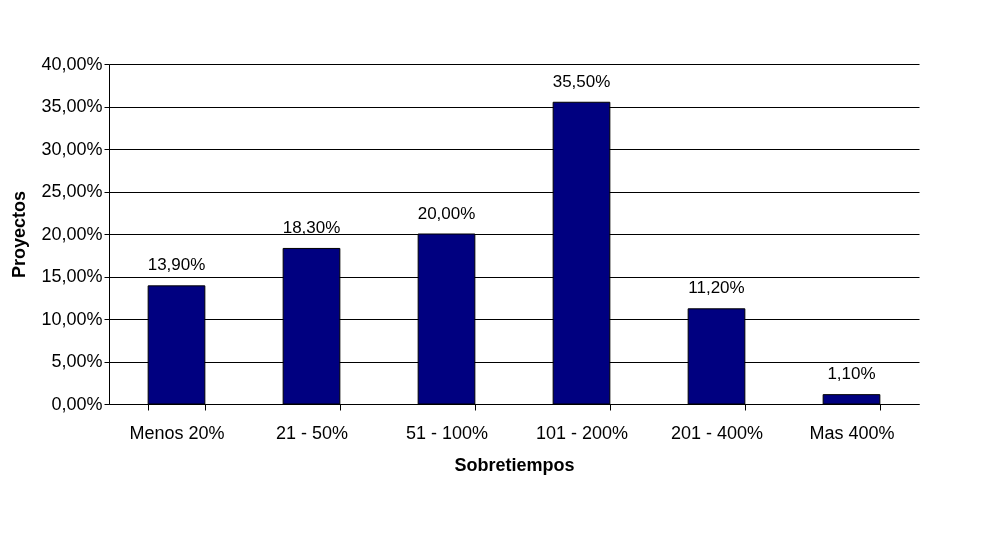  Describe the element at coordinates (177, 432) in the screenshot. I see `x-tick-label: Menos 20%` at that location.